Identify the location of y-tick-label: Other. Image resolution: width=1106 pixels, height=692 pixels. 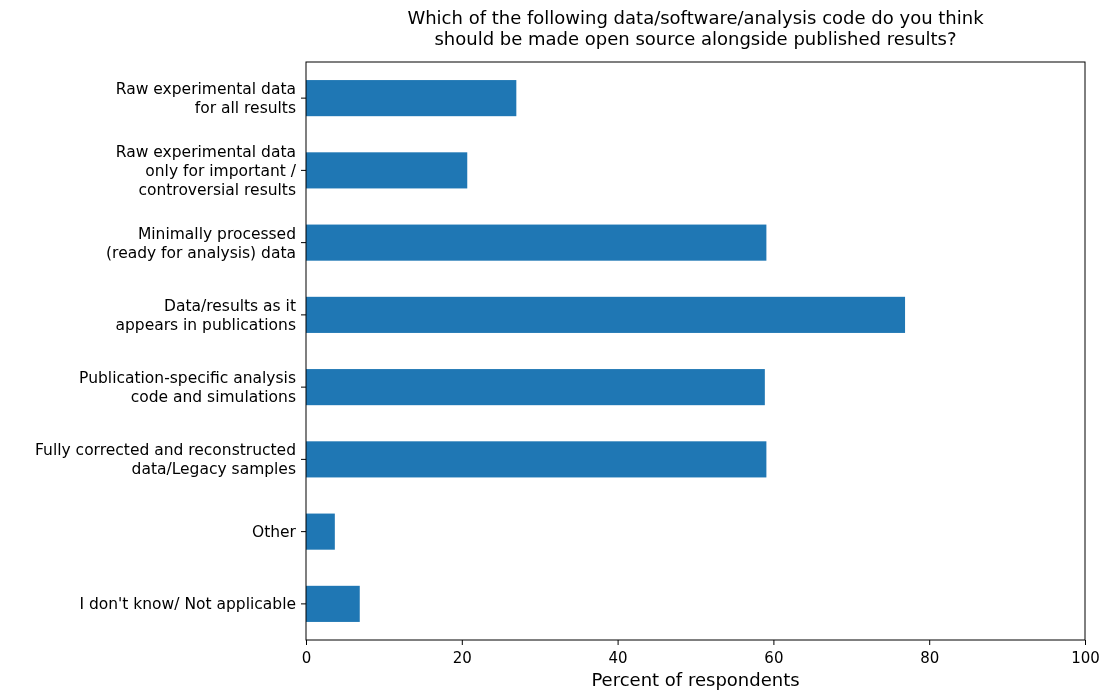
(274, 532).